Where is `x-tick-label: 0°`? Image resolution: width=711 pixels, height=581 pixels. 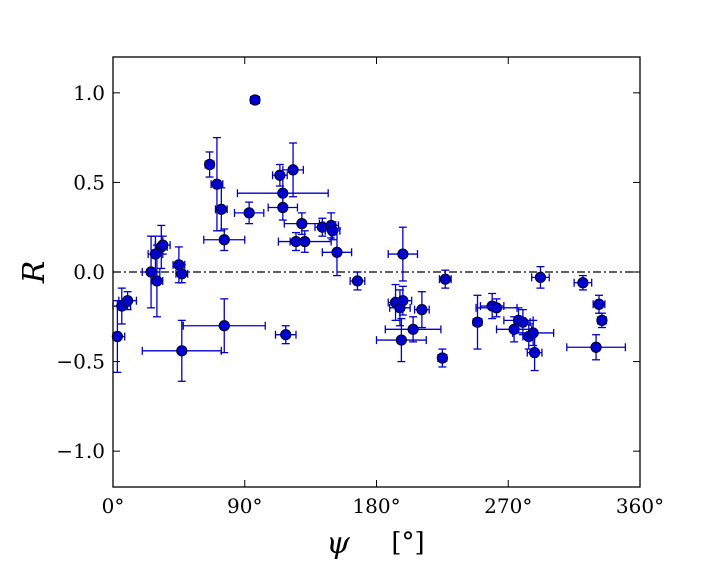 x-tick-label: 0° is located at coordinates (113, 506).